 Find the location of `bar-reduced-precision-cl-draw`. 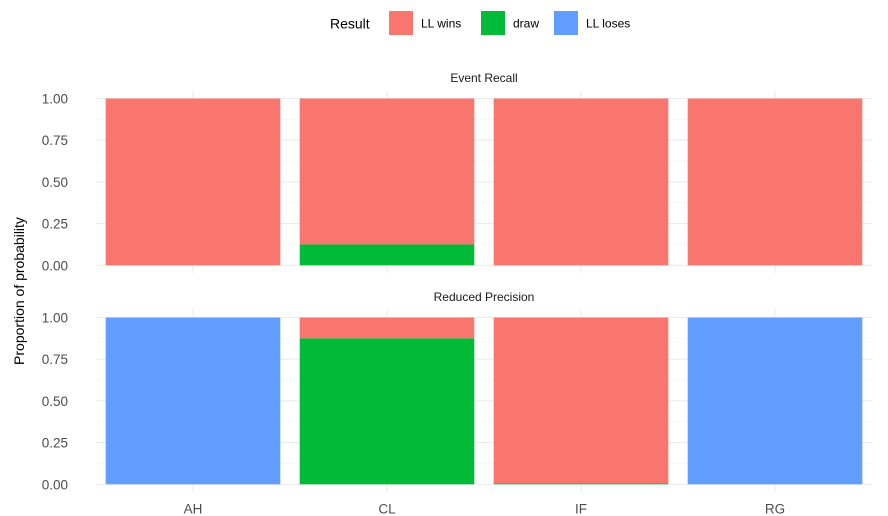

bar-reduced-precision-cl-draw is located at coordinates (387, 411).